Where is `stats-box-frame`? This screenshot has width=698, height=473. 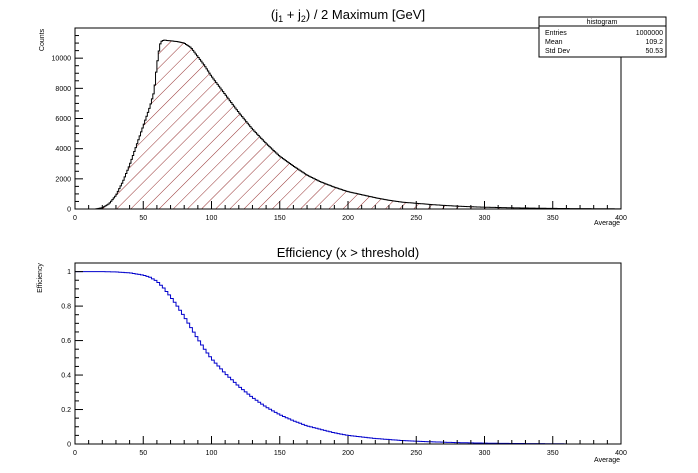
stats-box-frame is located at coordinates (602, 37).